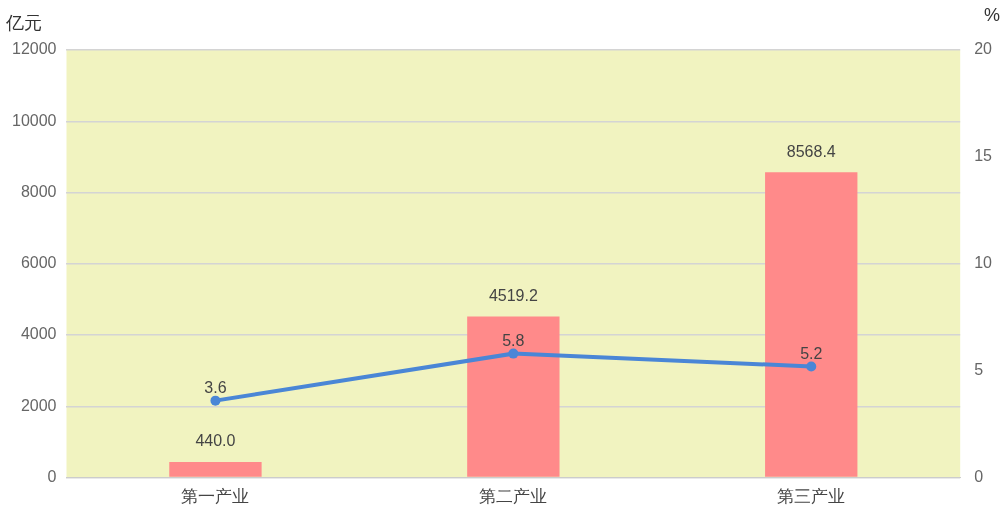 This screenshot has height=526, width=1008. What do you see at coordinates (38, 334) in the screenshot?
I see `y-tick-label: 4000` at bounding box center [38, 334].